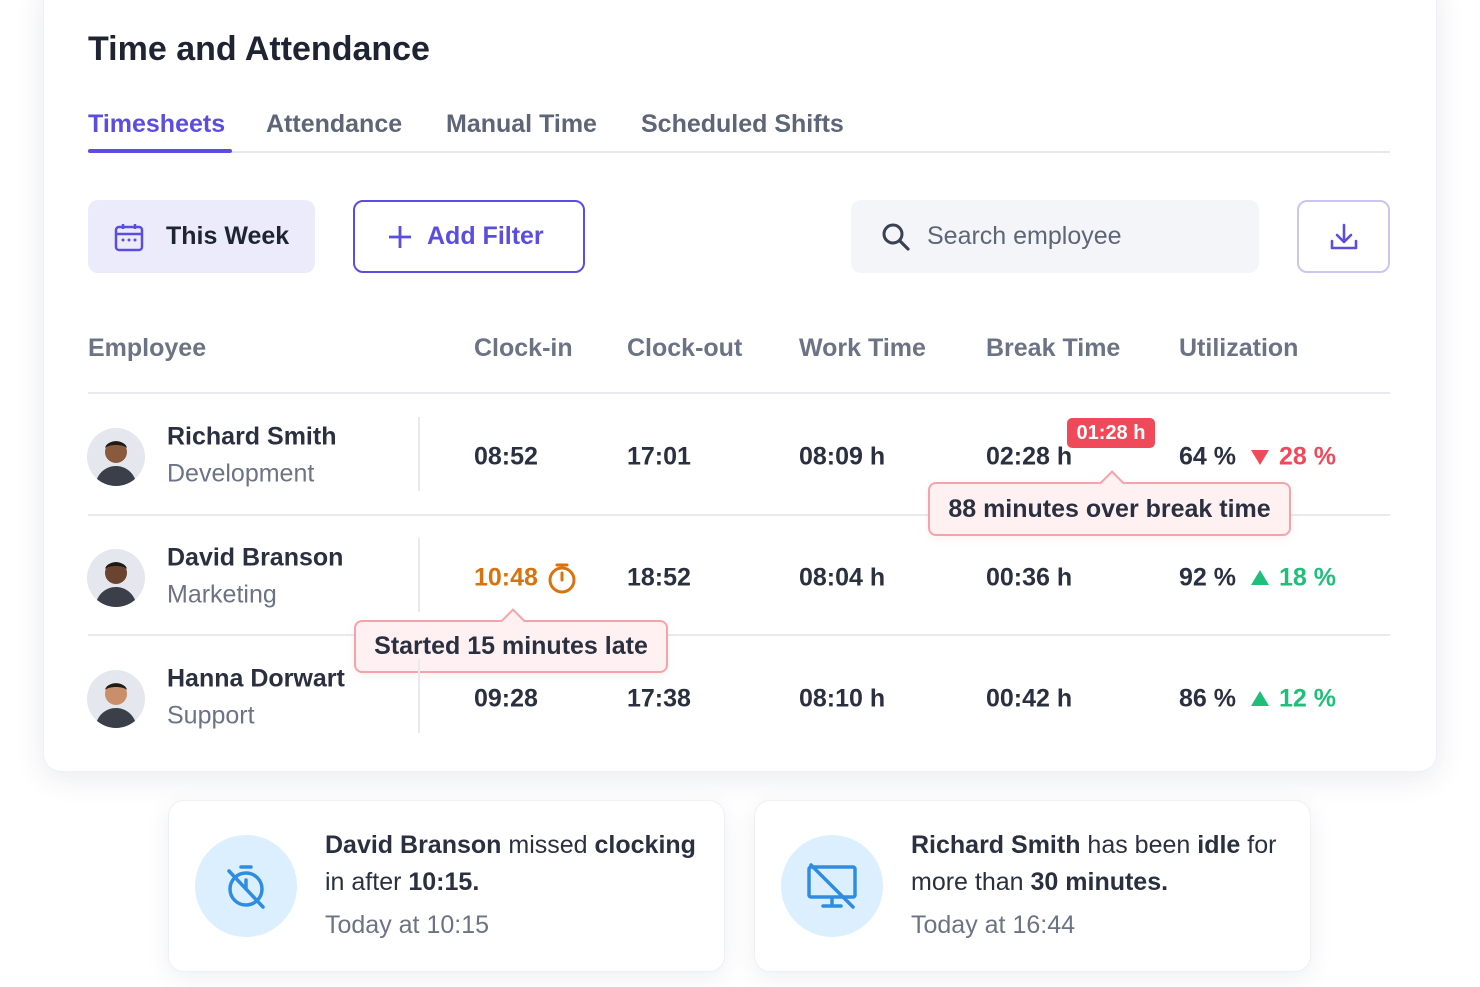 This screenshot has height=987, width=1480. What do you see at coordinates (334, 124) in the screenshot?
I see `tab: Attendance` at bounding box center [334, 124].